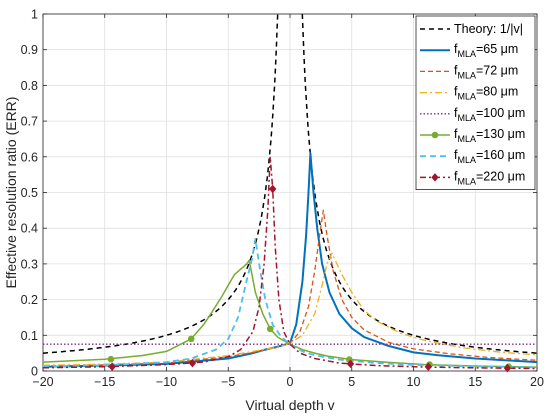  Describe the element at coordinates (228, 382) in the screenshot. I see `x-tick-label: −5` at that location.